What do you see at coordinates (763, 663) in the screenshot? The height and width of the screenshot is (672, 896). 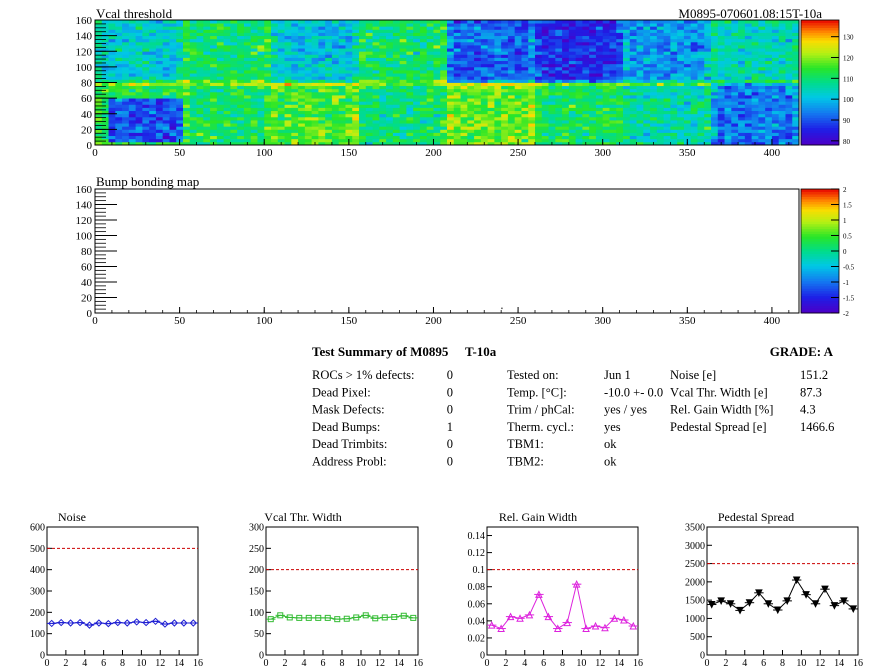 I see `pedestal-spread-xtick-label: 6` at bounding box center [763, 663].